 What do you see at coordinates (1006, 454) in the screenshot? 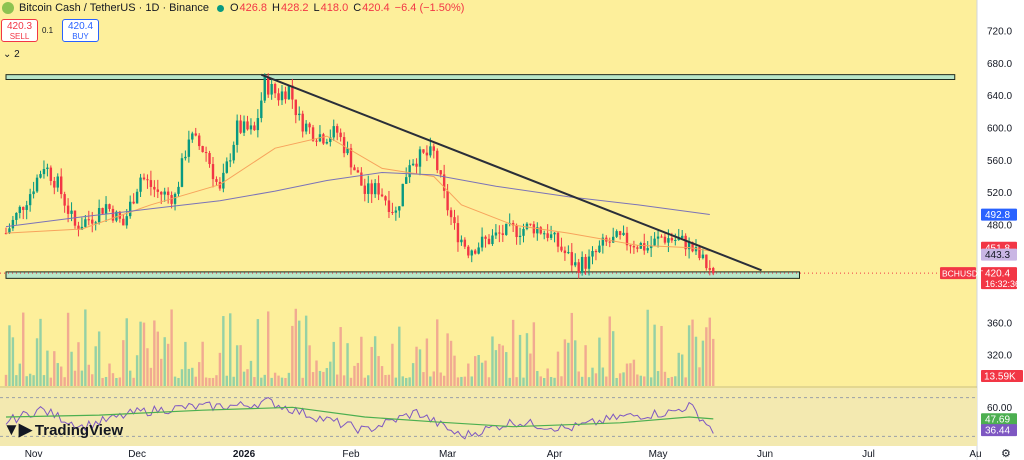
I see `settings-gear-icon: ⚙` at bounding box center [1006, 454].